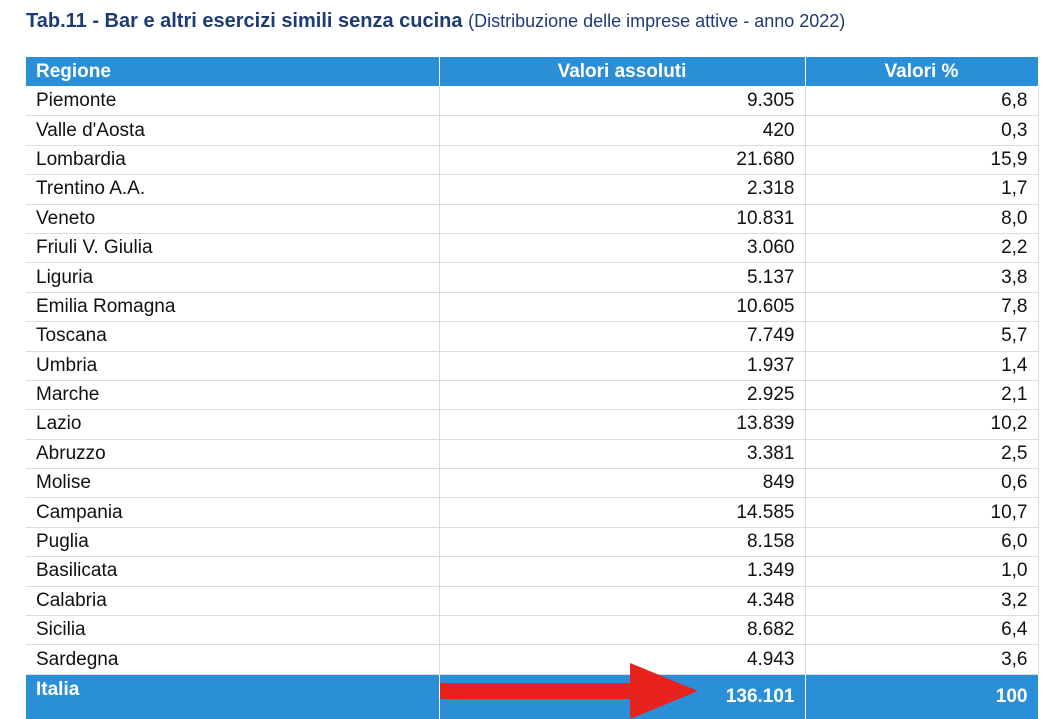 The width and height of the screenshot is (1052, 719). I want to click on cell-regione: Sicilia, so click(233, 630).